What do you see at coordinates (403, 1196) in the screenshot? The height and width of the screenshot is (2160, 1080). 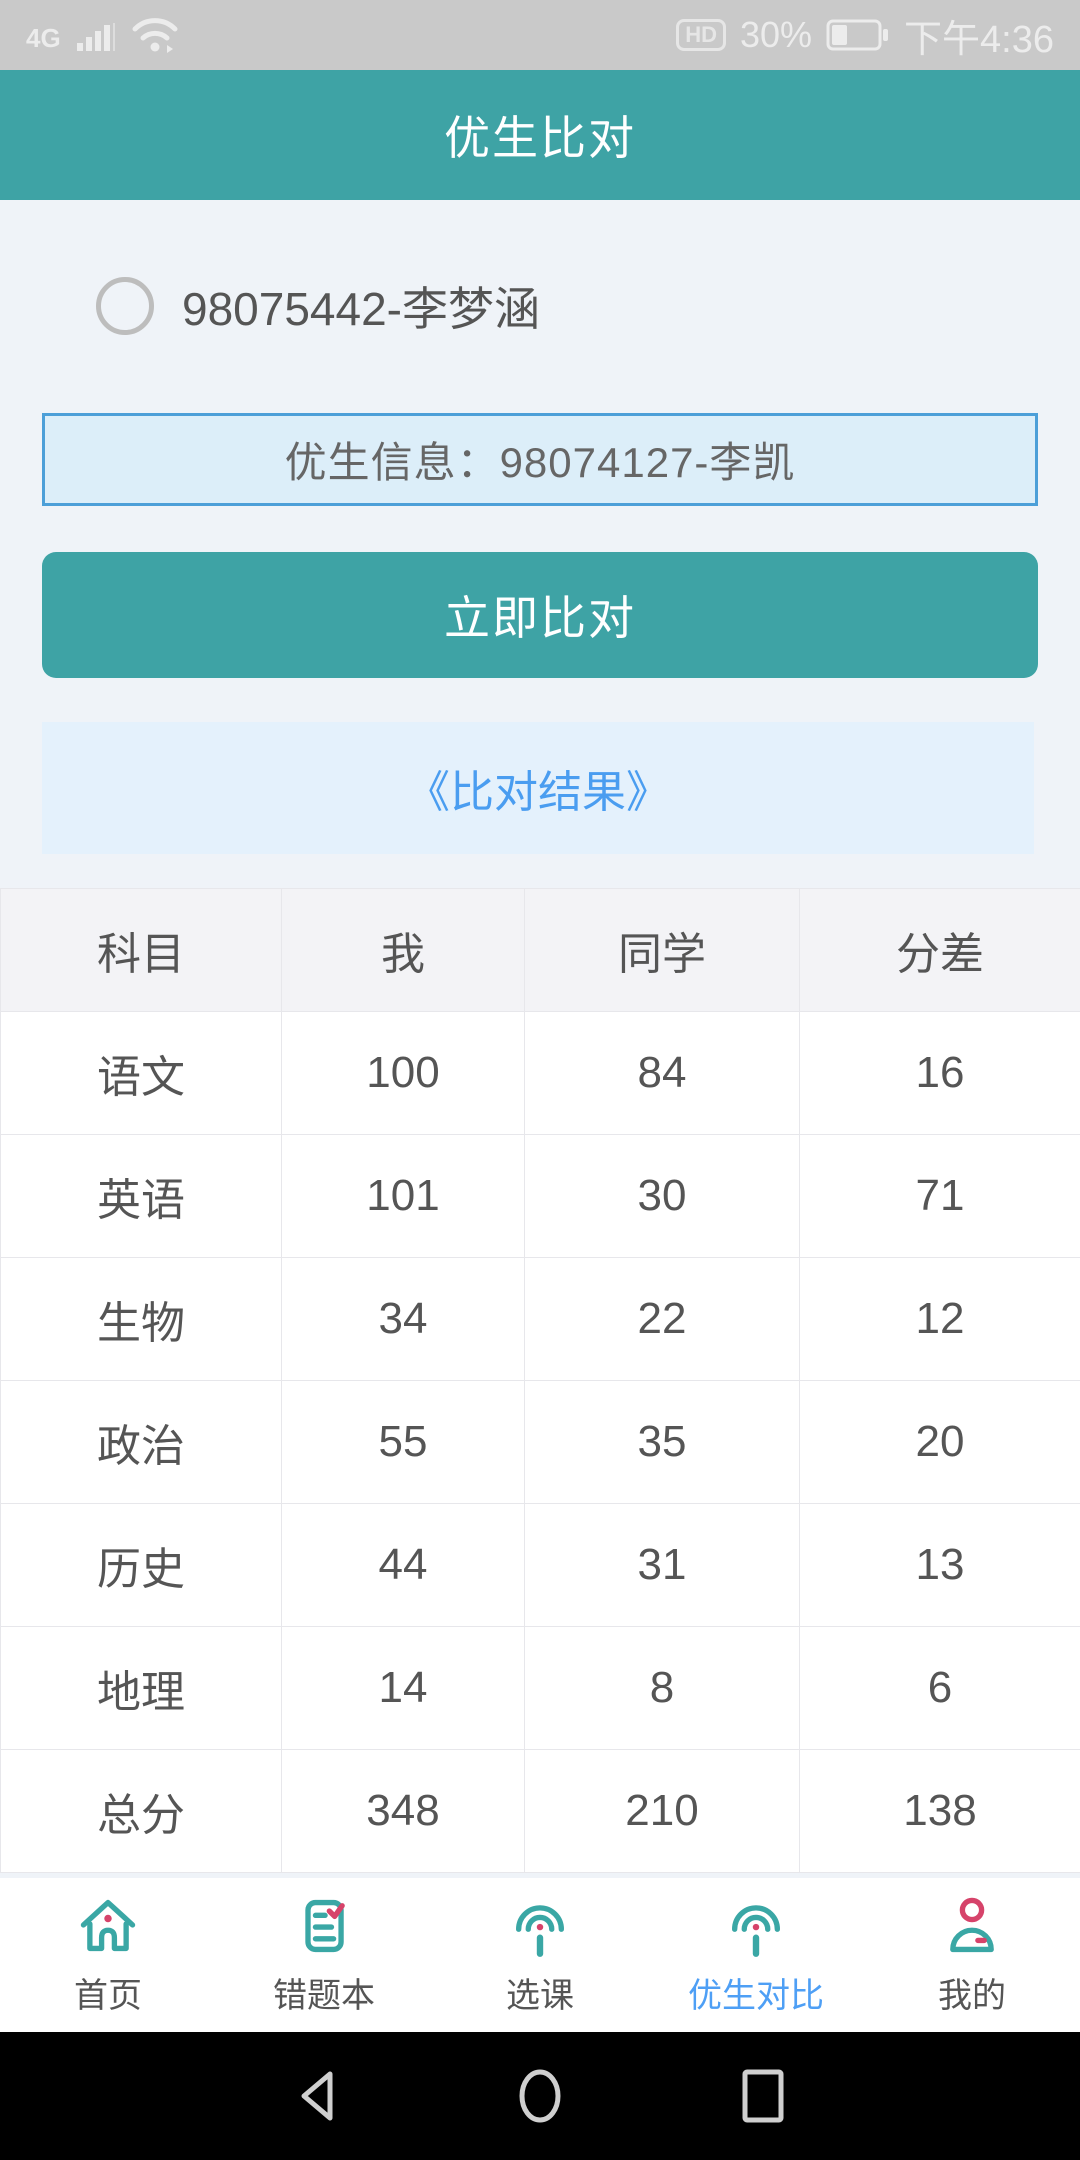 I see `table-cell: 101` at bounding box center [403, 1196].